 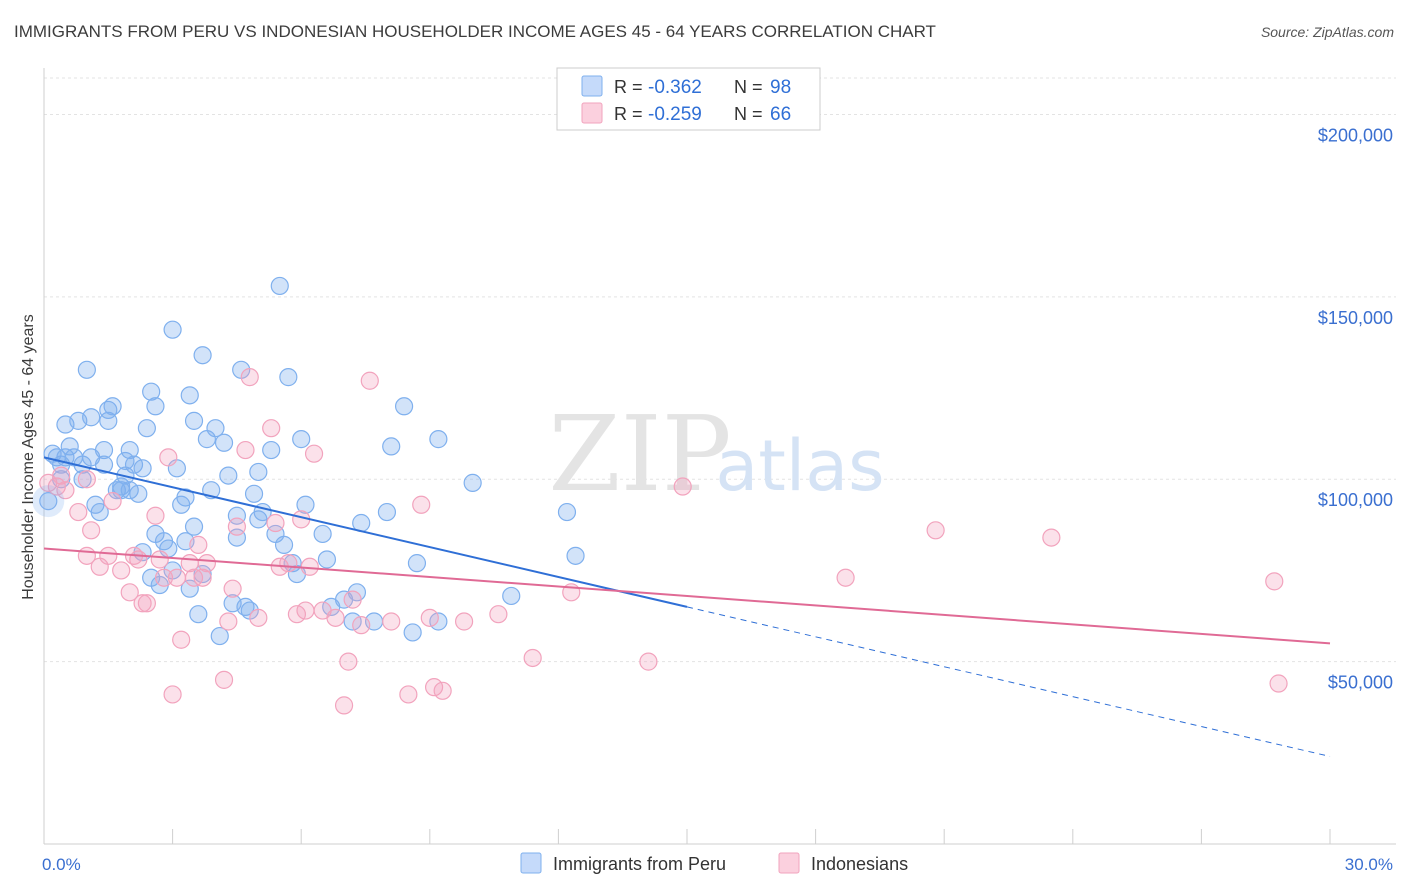 I want to click on x-tick-label-1: 30.0%, so click(x=1369, y=864).